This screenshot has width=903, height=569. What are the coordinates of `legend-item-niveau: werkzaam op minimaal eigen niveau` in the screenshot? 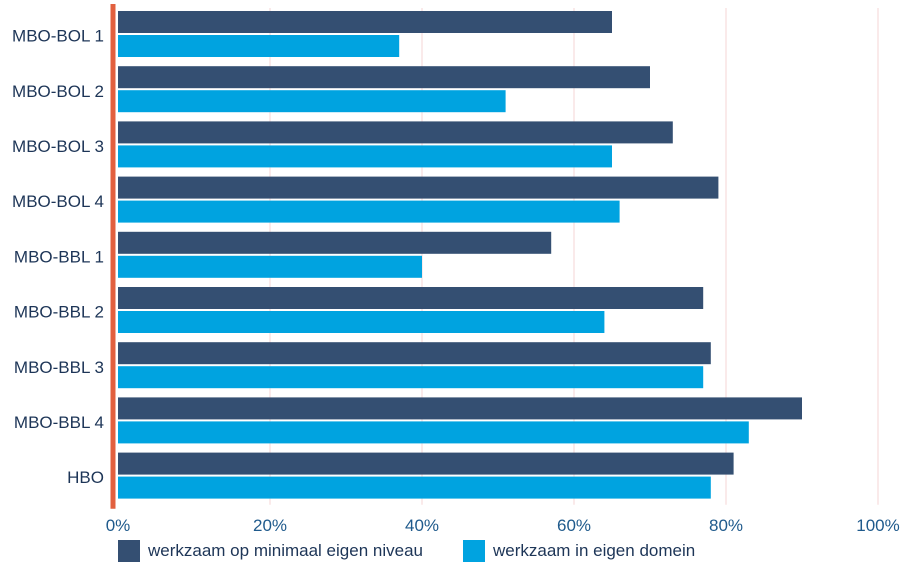 It's located at (270, 551).